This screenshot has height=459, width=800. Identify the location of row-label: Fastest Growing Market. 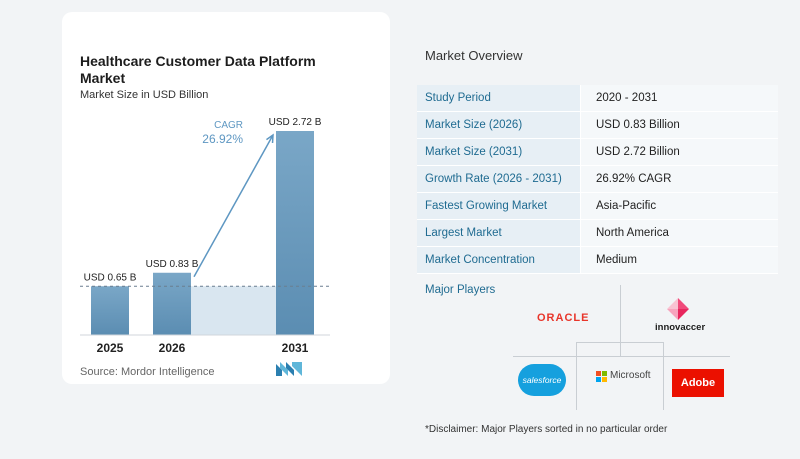
(498, 206).